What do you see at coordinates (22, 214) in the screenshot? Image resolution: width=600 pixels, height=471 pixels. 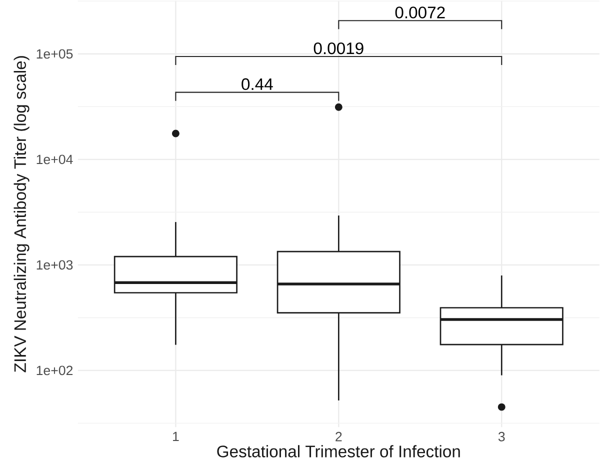 I see `y-axis-title: ZIKV Neutralizing Antibody Titer (log scale)` at bounding box center [22, 214].